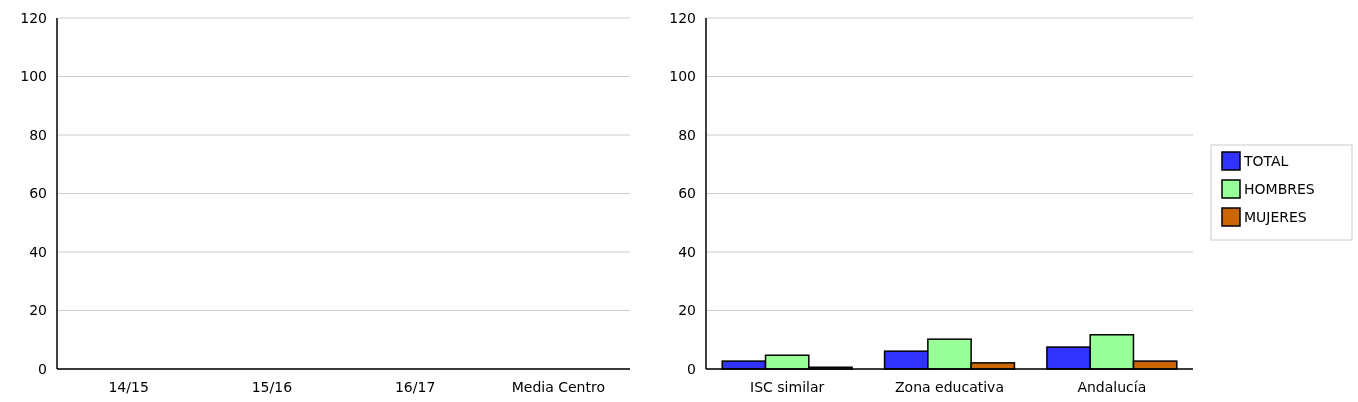 This screenshot has height=402, width=1358. What do you see at coordinates (128, 387) in the screenshot?
I see `x-tick-label: 14/15` at bounding box center [128, 387].